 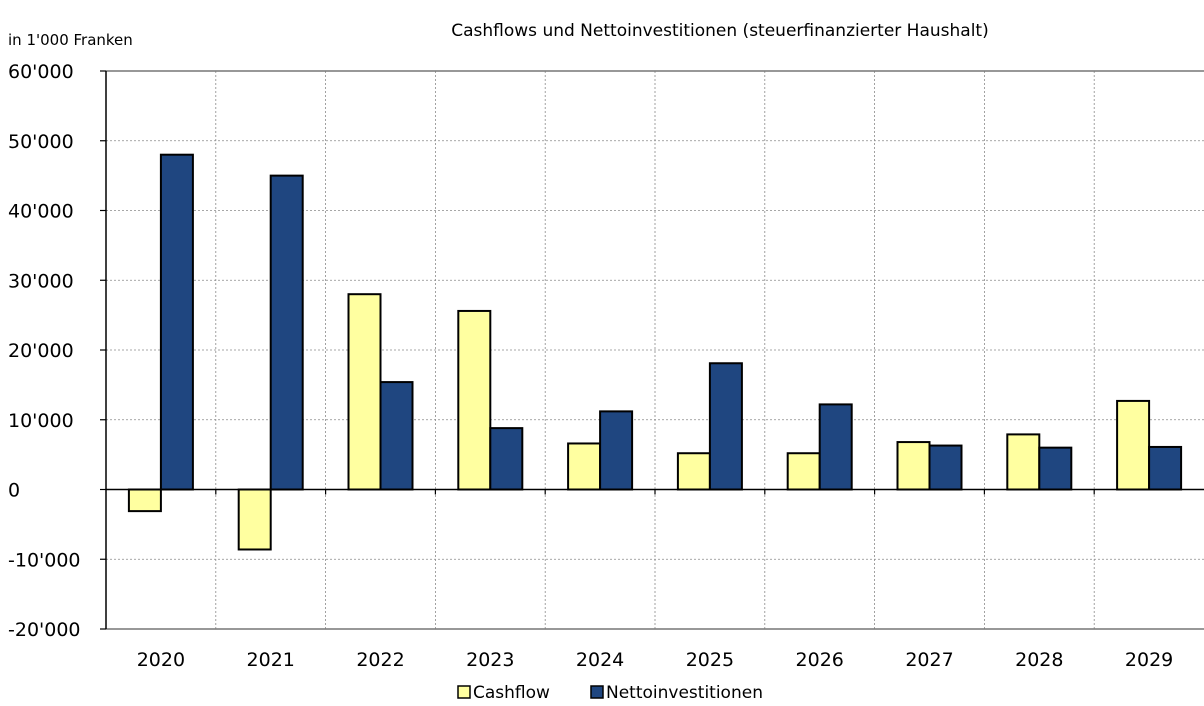 I want to click on legend-swatch-cashflow, so click(x=464, y=692).